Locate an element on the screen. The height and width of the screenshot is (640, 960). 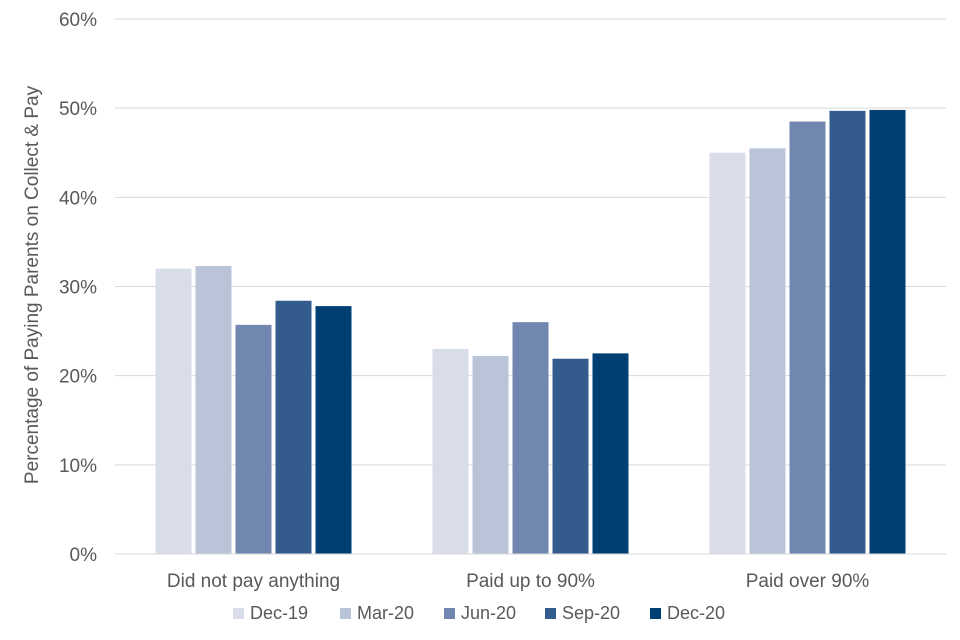
y-tick-label: 30% is located at coordinates (78, 288).